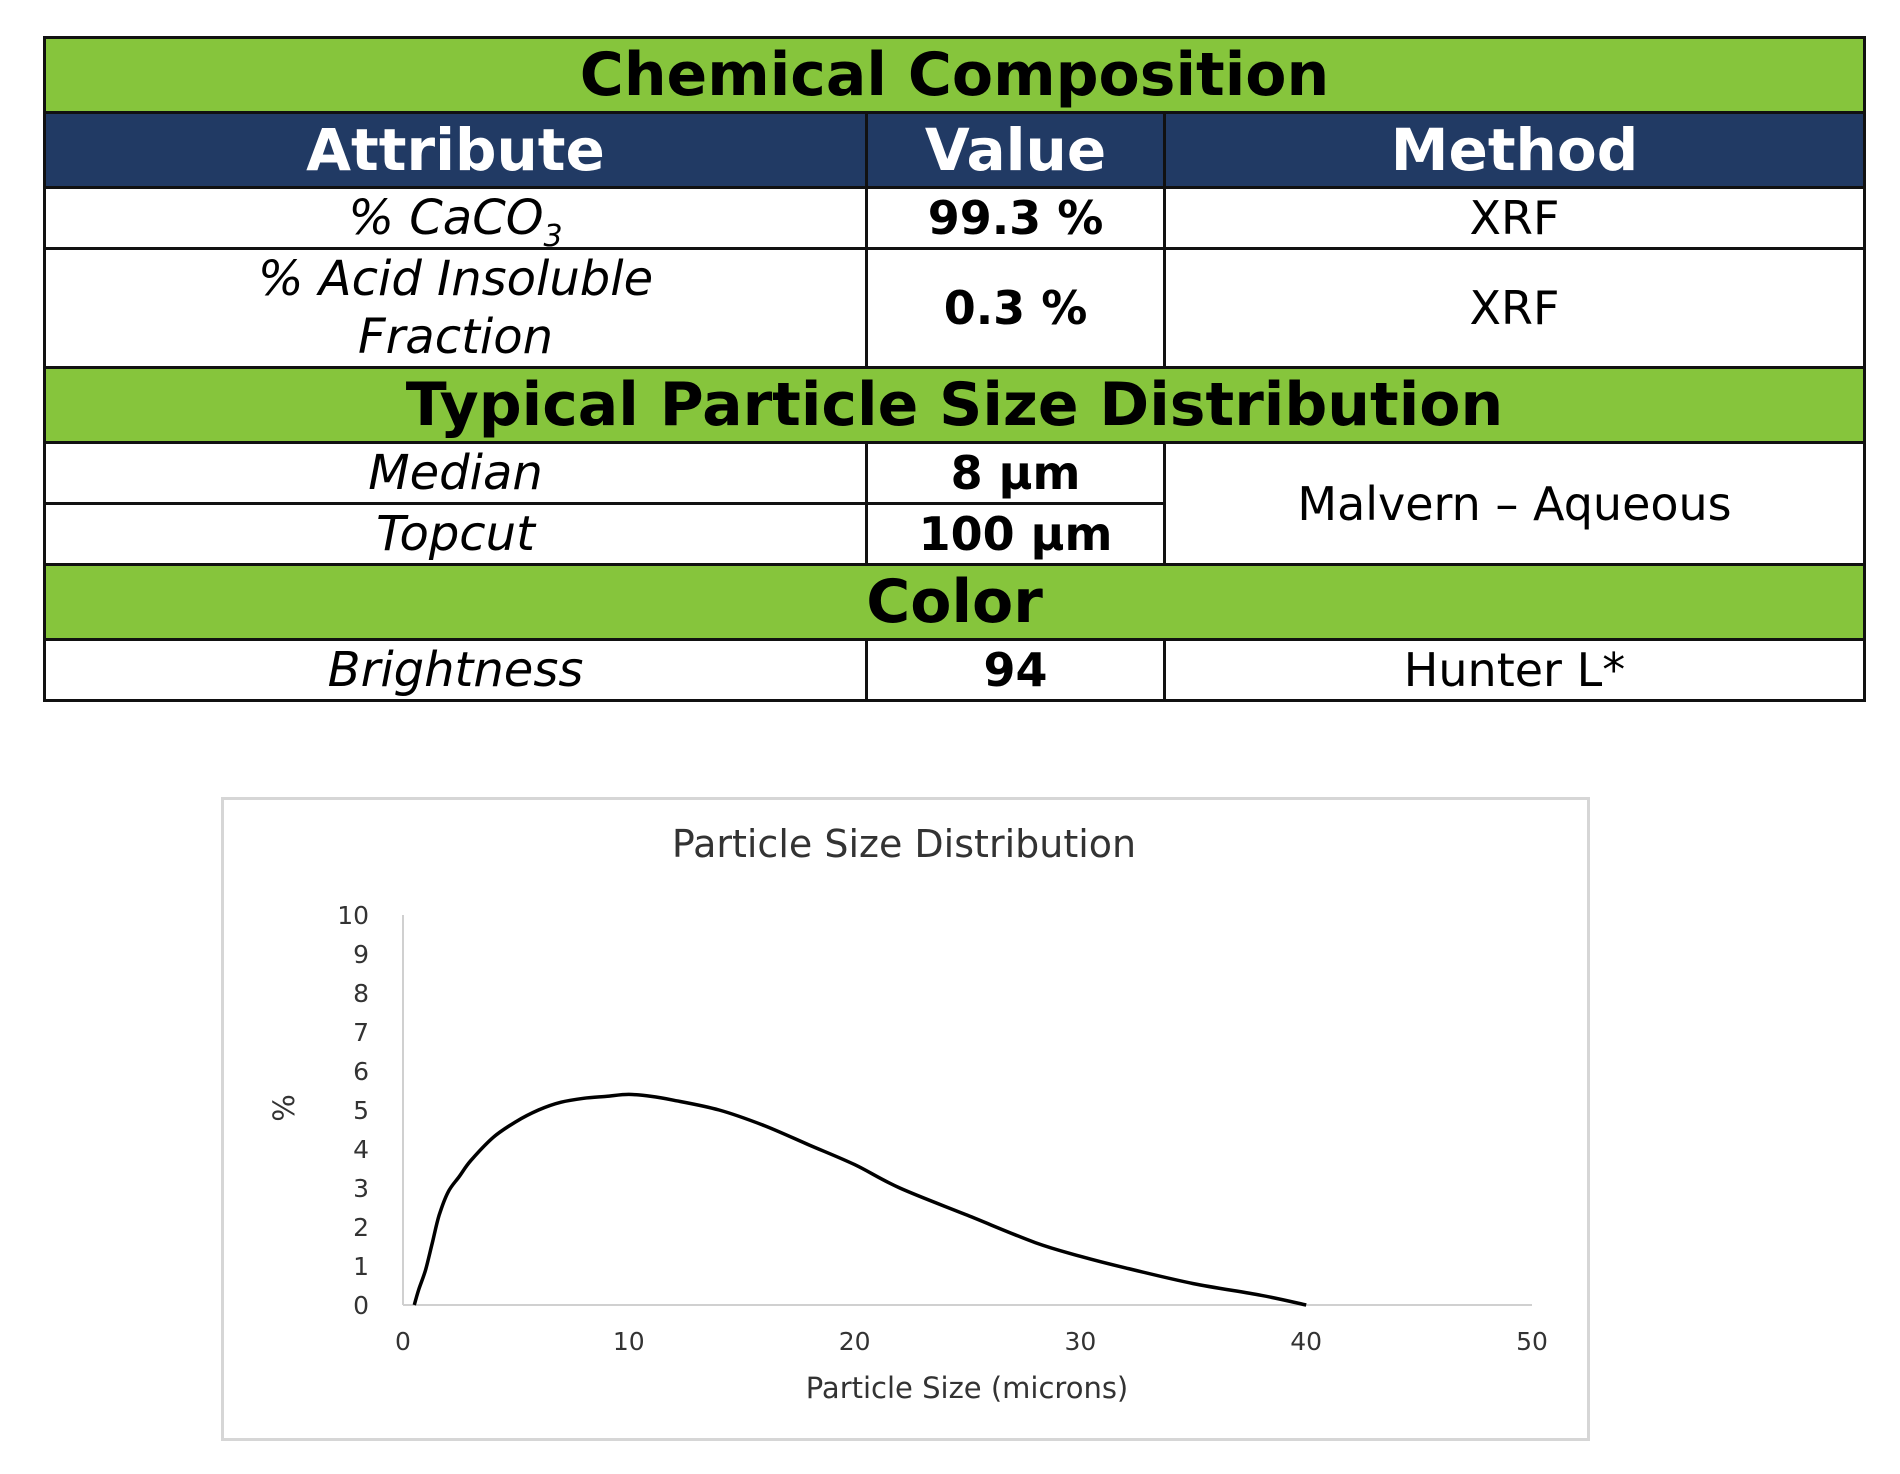 The width and height of the screenshot is (1900, 1474). Describe the element at coordinates (1514, 670) in the screenshot. I see `method-cell: Hunter L*` at that location.